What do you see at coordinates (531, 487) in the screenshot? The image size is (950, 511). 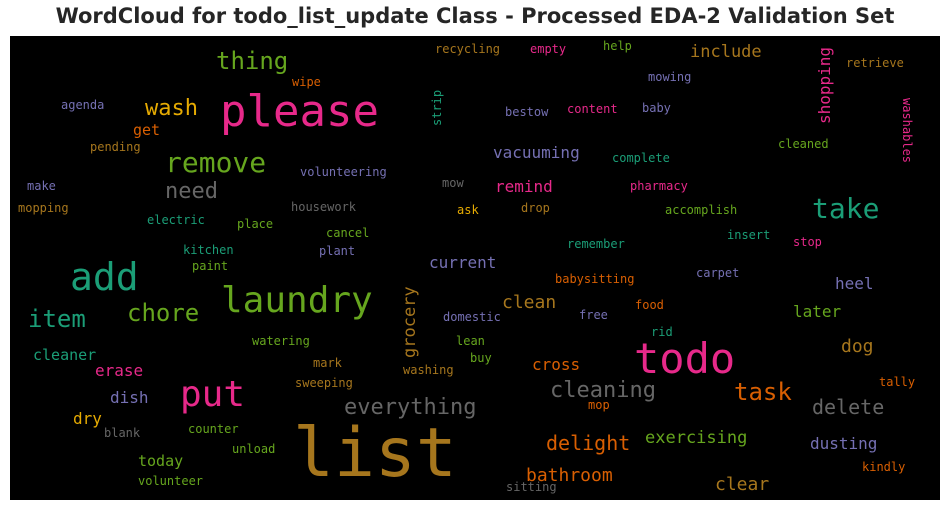 I see `word-sitting: sitting` at bounding box center [531, 487].